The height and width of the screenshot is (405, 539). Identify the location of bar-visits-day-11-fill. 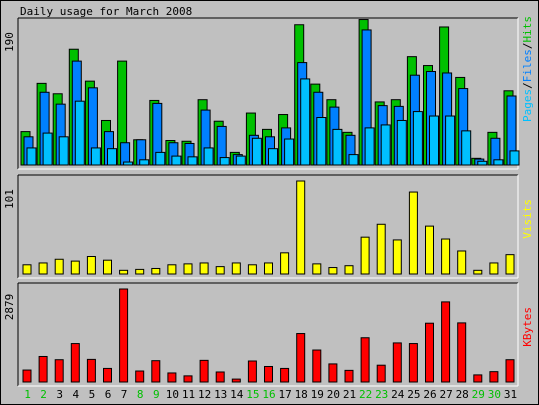
(188, 269).